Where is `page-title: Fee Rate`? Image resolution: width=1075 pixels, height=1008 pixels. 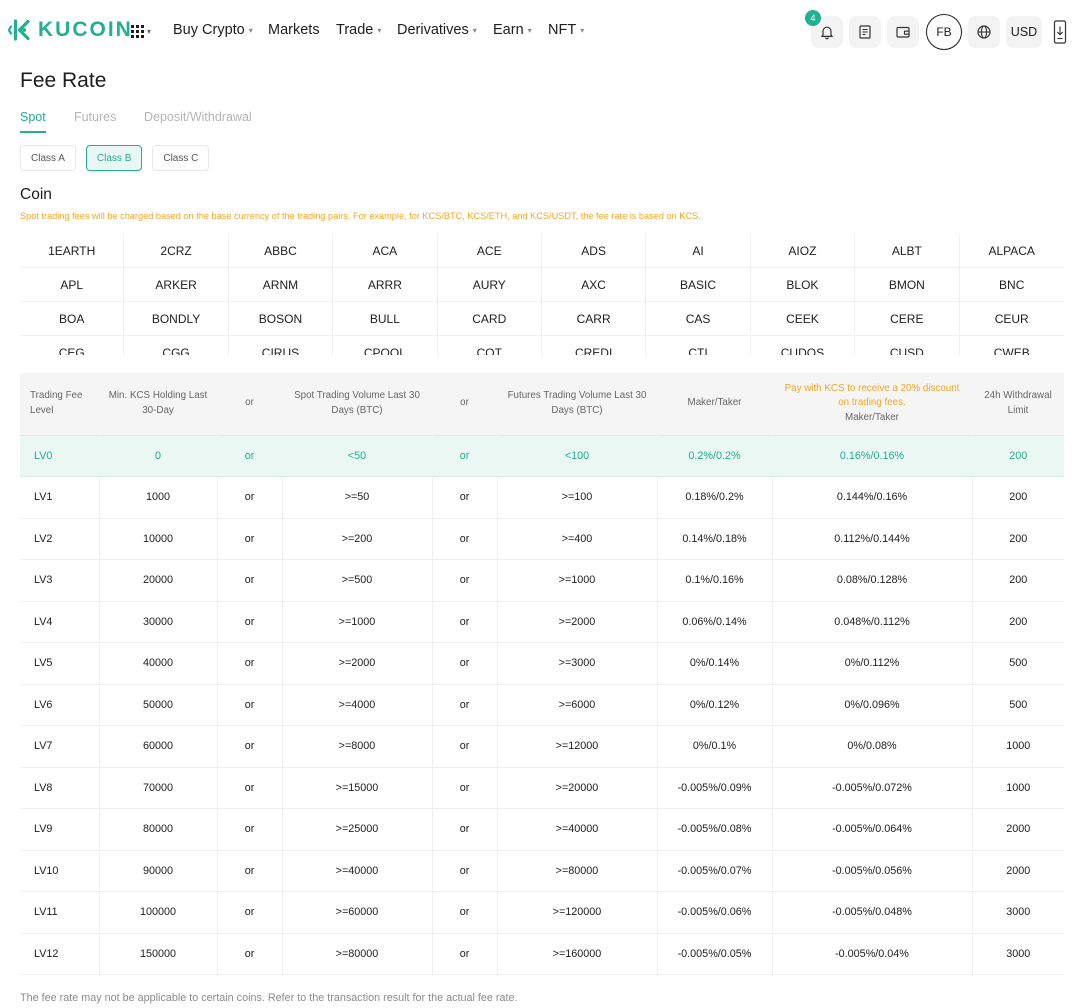
page-title: Fee Rate is located at coordinates (63, 80).